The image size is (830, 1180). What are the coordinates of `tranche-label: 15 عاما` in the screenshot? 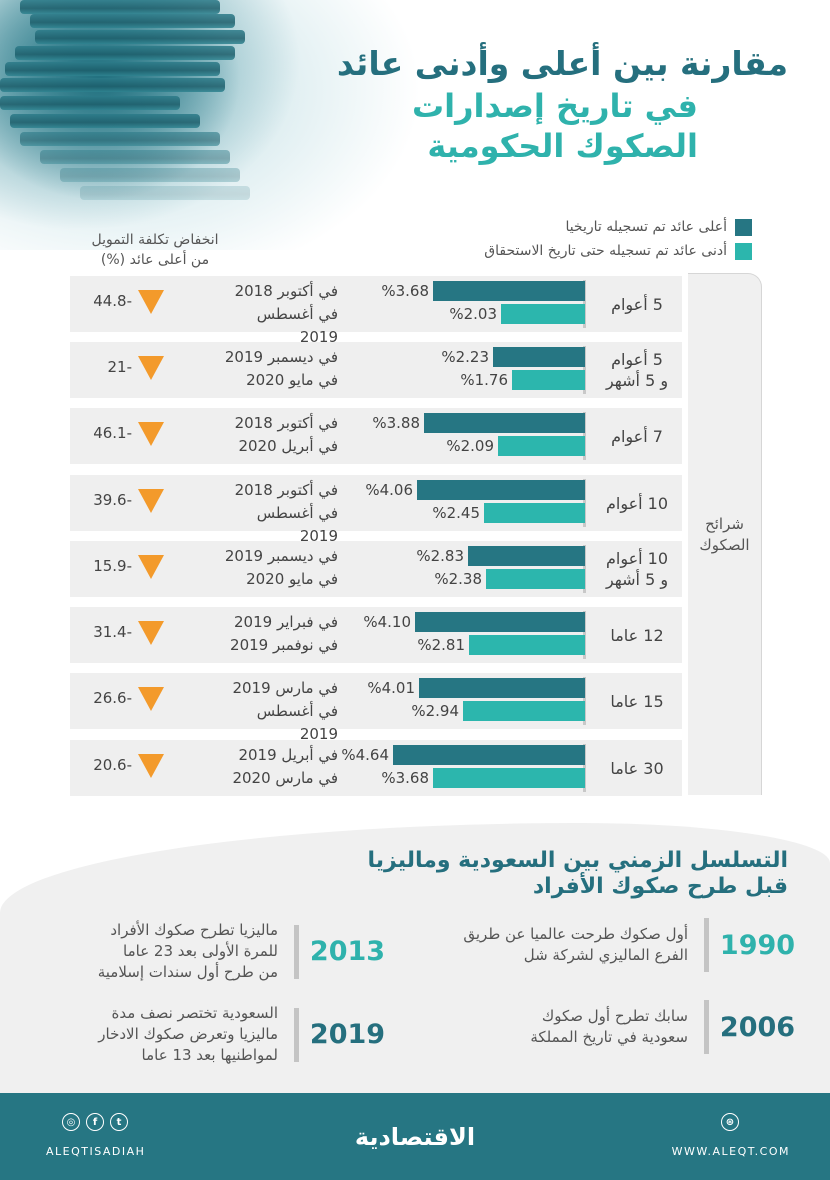 It's located at (637, 701).